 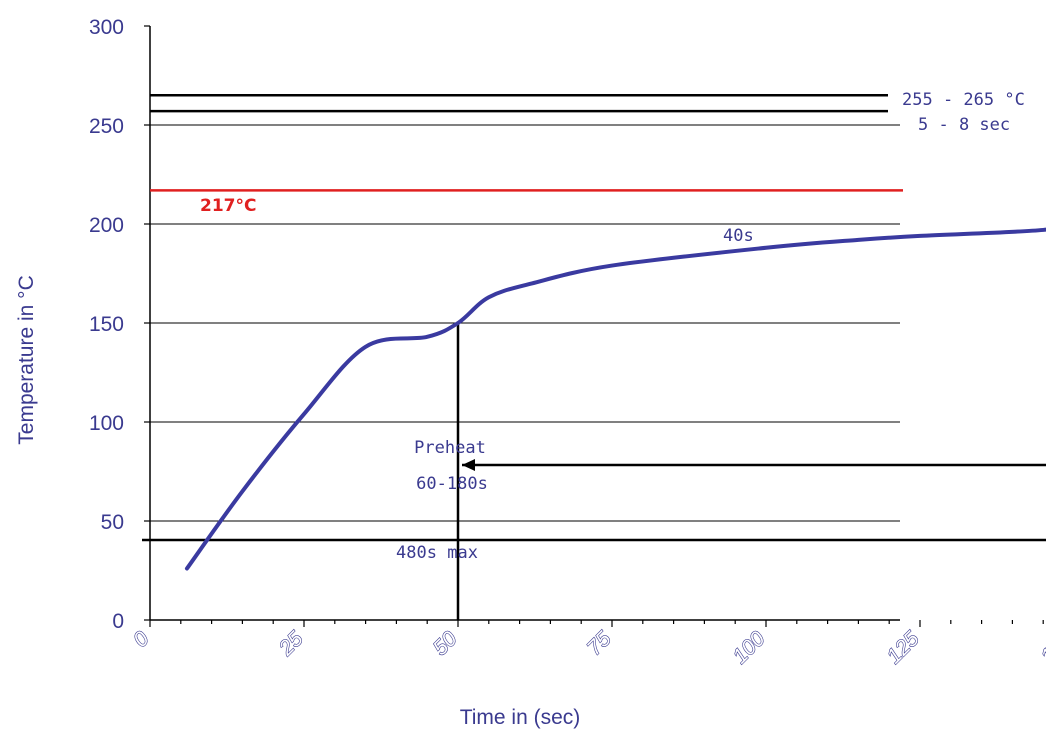 I want to click on x-tick-label-100: 100, so click(x=748, y=647).